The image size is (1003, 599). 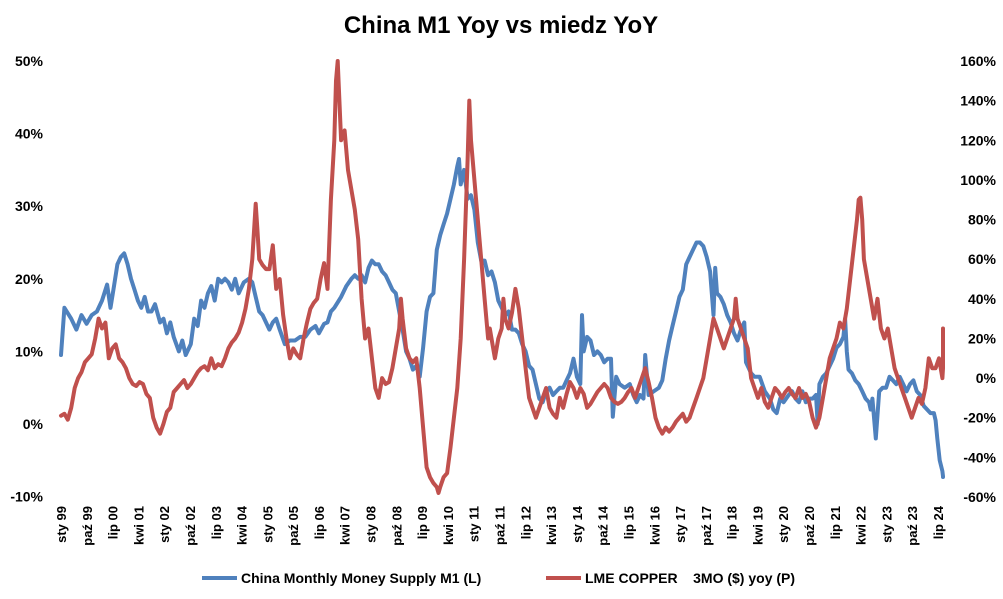 I want to click on x-tick-label: paź 23, so click(x=912, y=526).